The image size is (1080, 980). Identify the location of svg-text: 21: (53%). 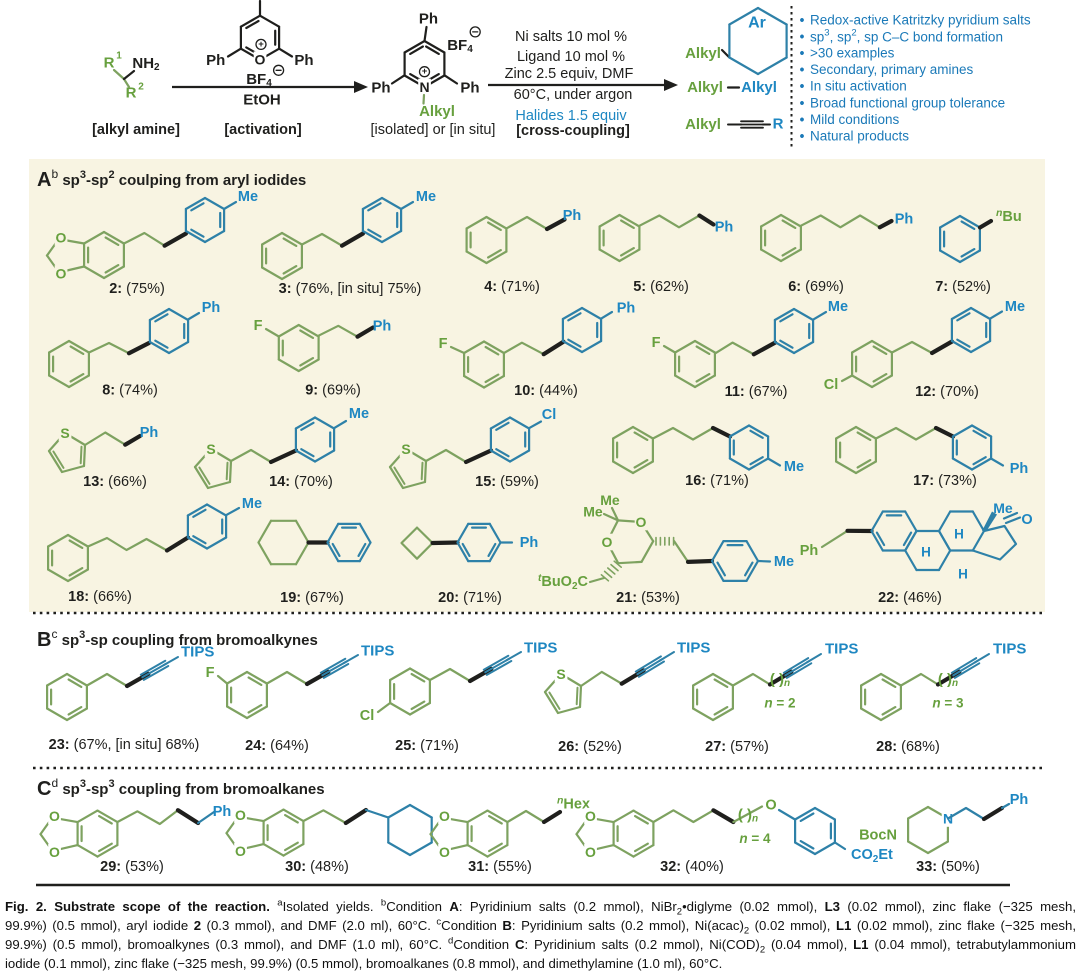
(648, 598).